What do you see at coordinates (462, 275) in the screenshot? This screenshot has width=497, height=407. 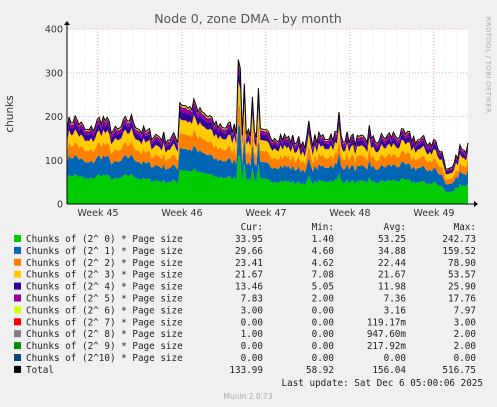 I see `legend-value-max: 53.57` at bounding box center [462, 275].